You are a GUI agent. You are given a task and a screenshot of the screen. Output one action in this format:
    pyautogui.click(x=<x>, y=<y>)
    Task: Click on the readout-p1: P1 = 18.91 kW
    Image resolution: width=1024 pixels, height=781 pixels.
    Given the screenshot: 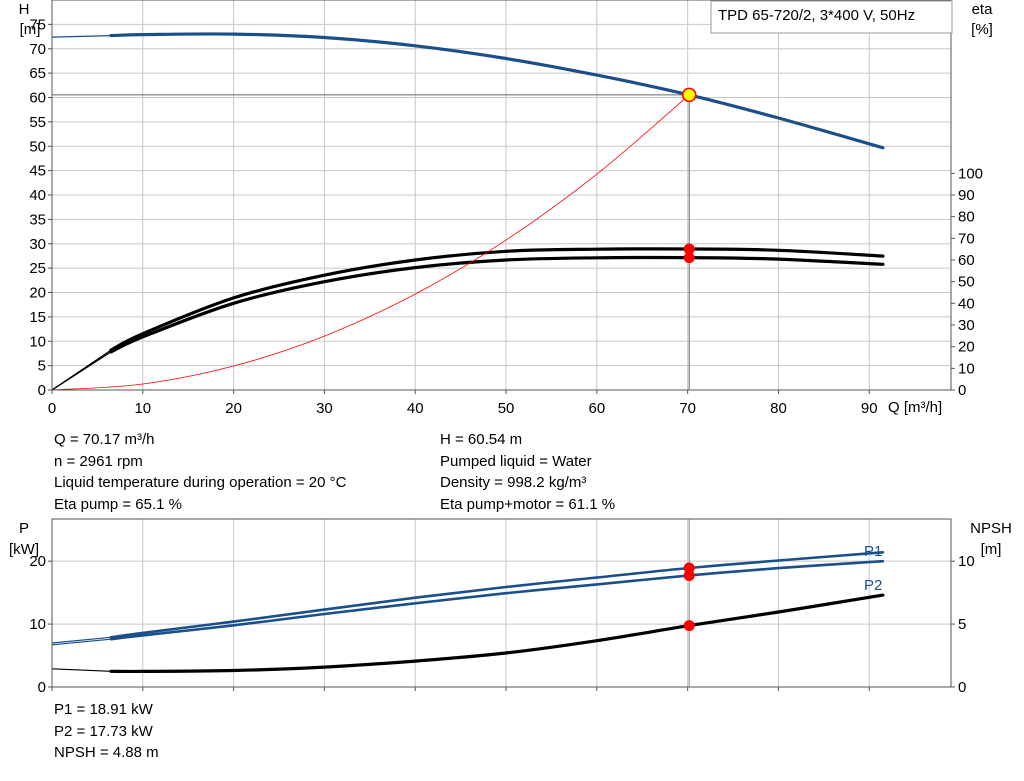 What is the action you would take?
    pyautogui.click(x=103, y=709)
    